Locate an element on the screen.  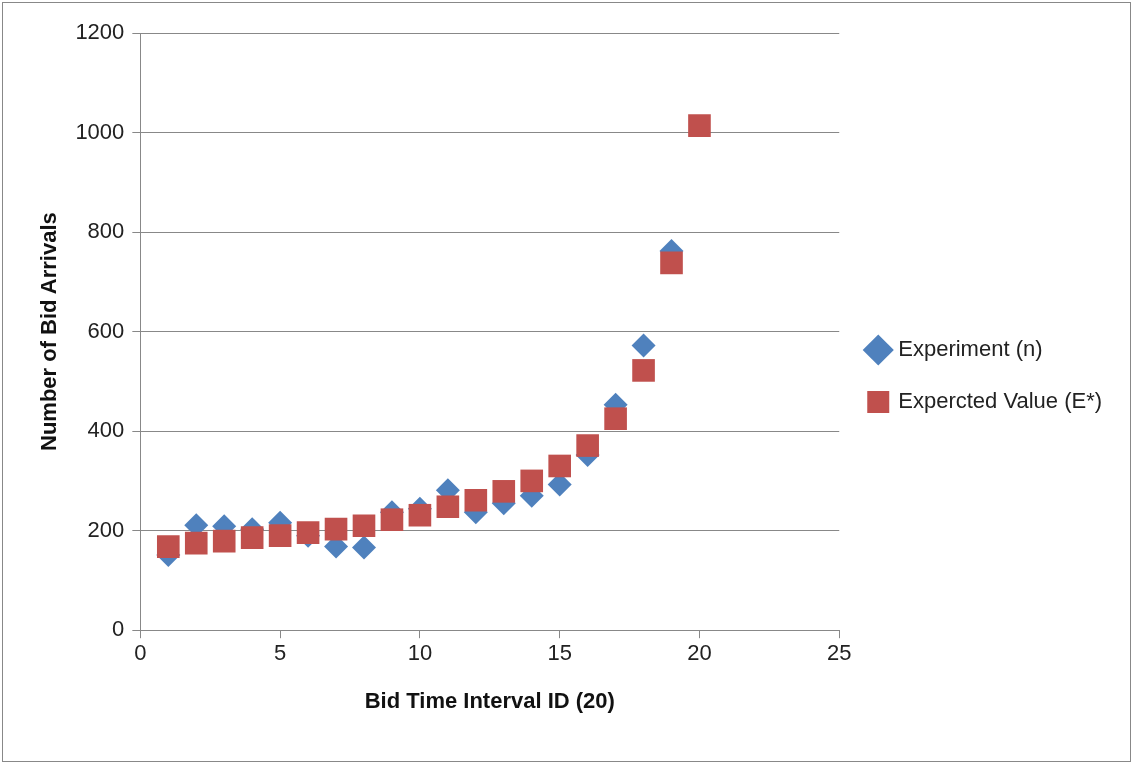
y-axis-title: Number of Bid Arrivals is located at coordinates (49, 331).